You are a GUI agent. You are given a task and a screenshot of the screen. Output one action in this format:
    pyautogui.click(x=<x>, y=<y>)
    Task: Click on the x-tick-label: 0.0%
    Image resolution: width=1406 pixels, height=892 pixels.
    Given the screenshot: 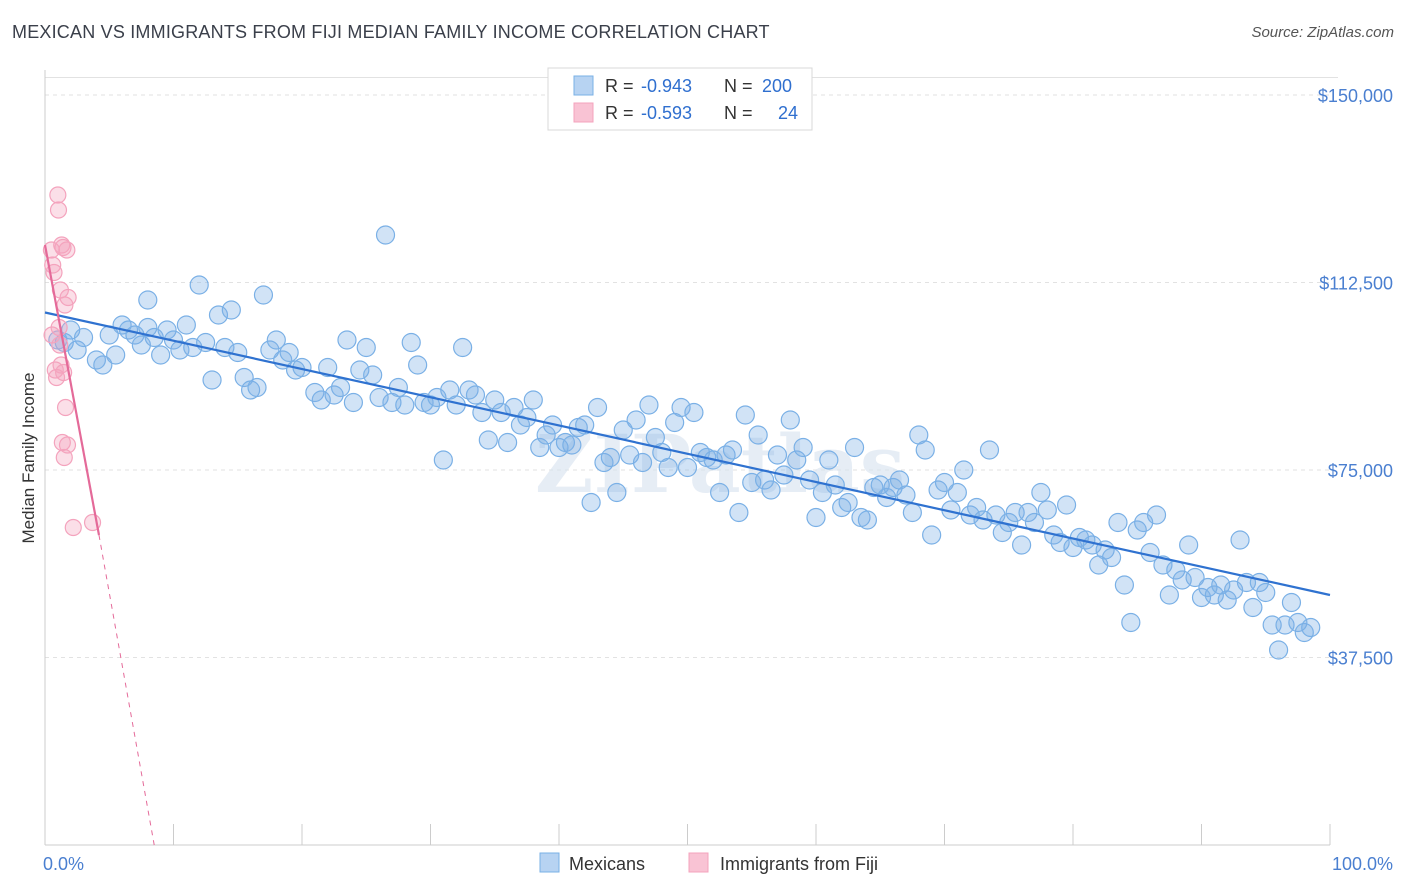 What is the action you would take?
    pyautogui.click(x=63, y=864)
    